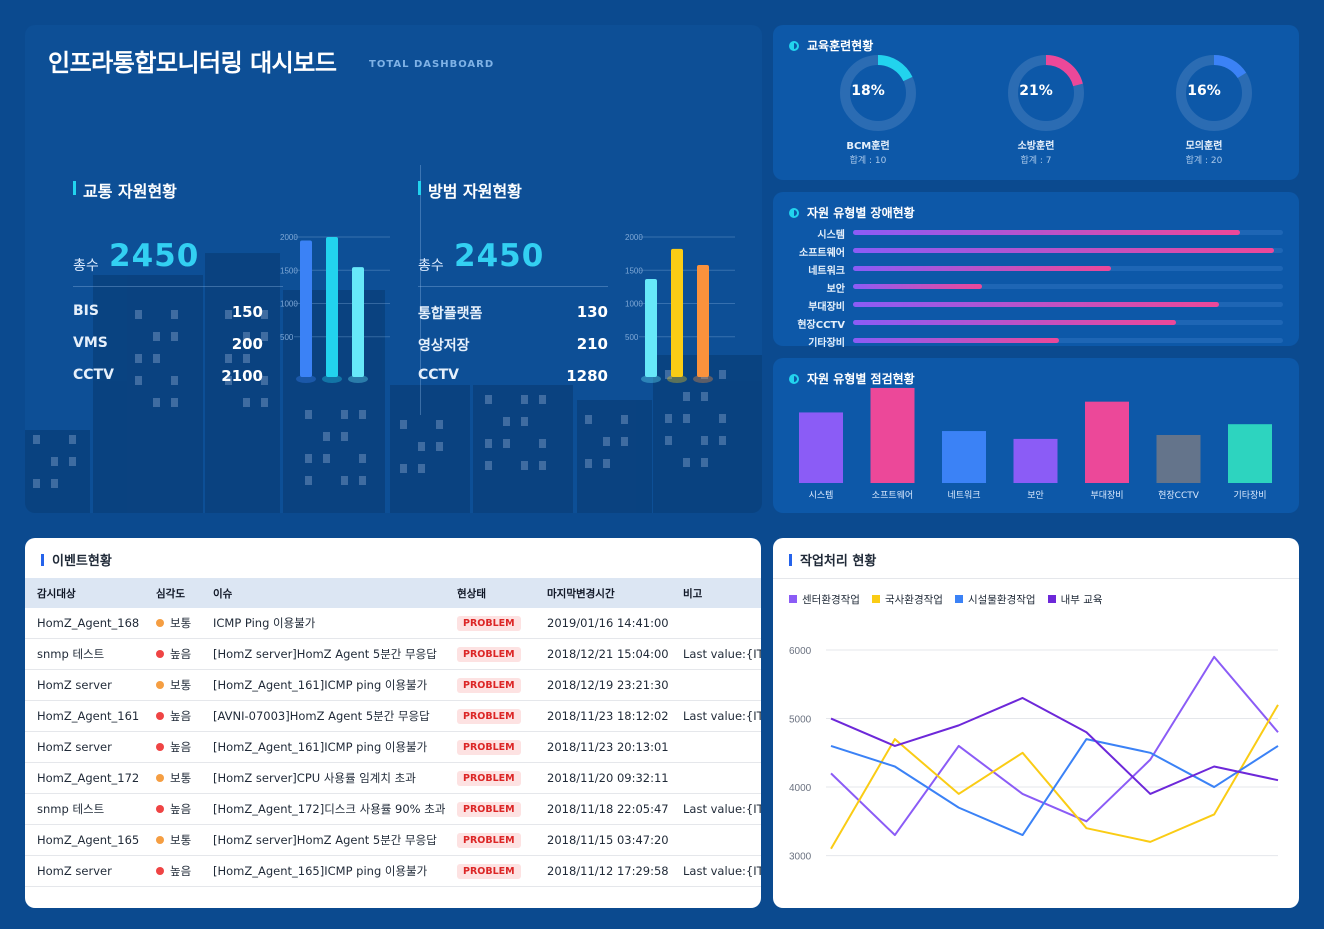 The width and height of the screenshot is (1324, 929). I want to click on traffic-item-name: CCTV, so click(93, 375).